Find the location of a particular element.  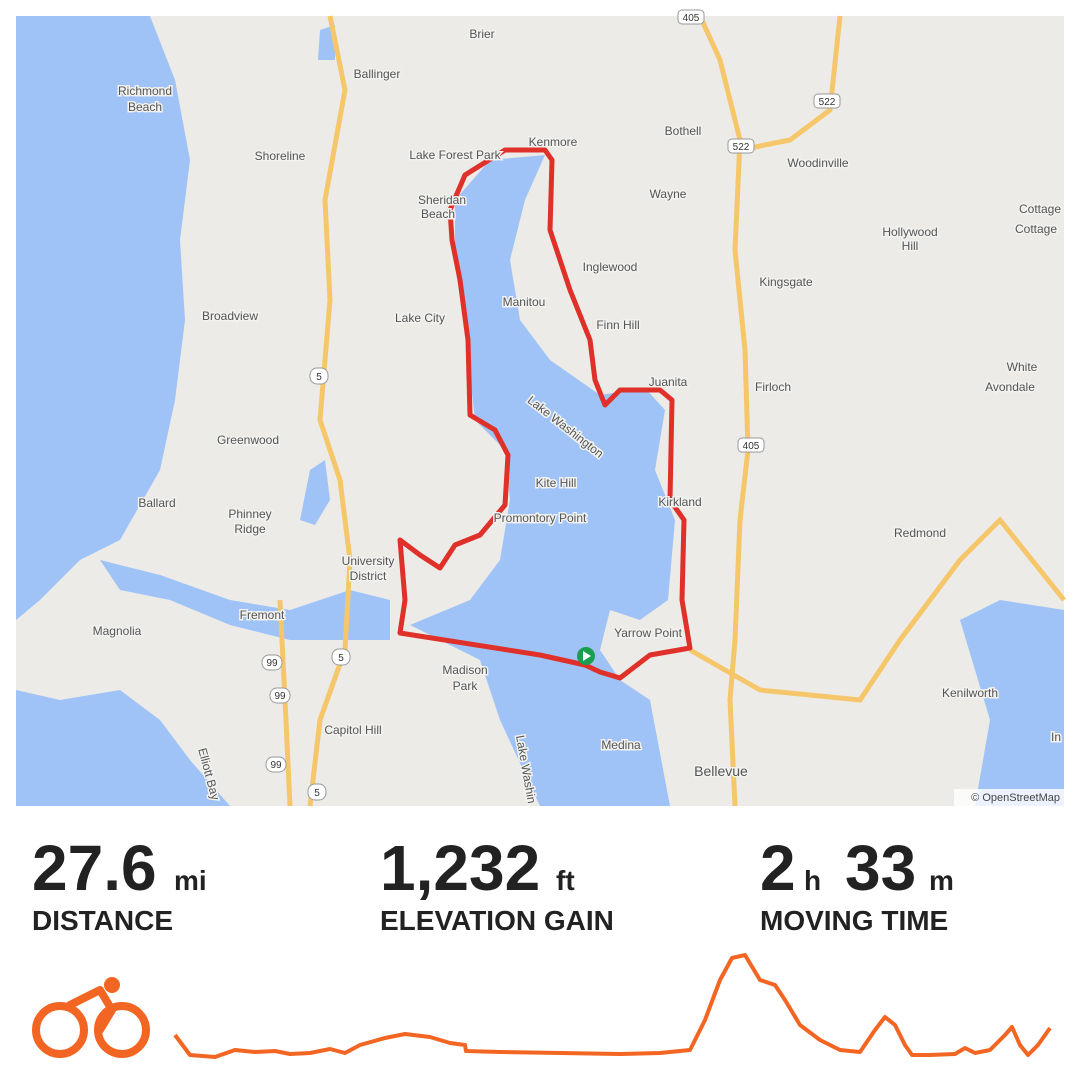

rider-head is located at coordinates (112, 985).